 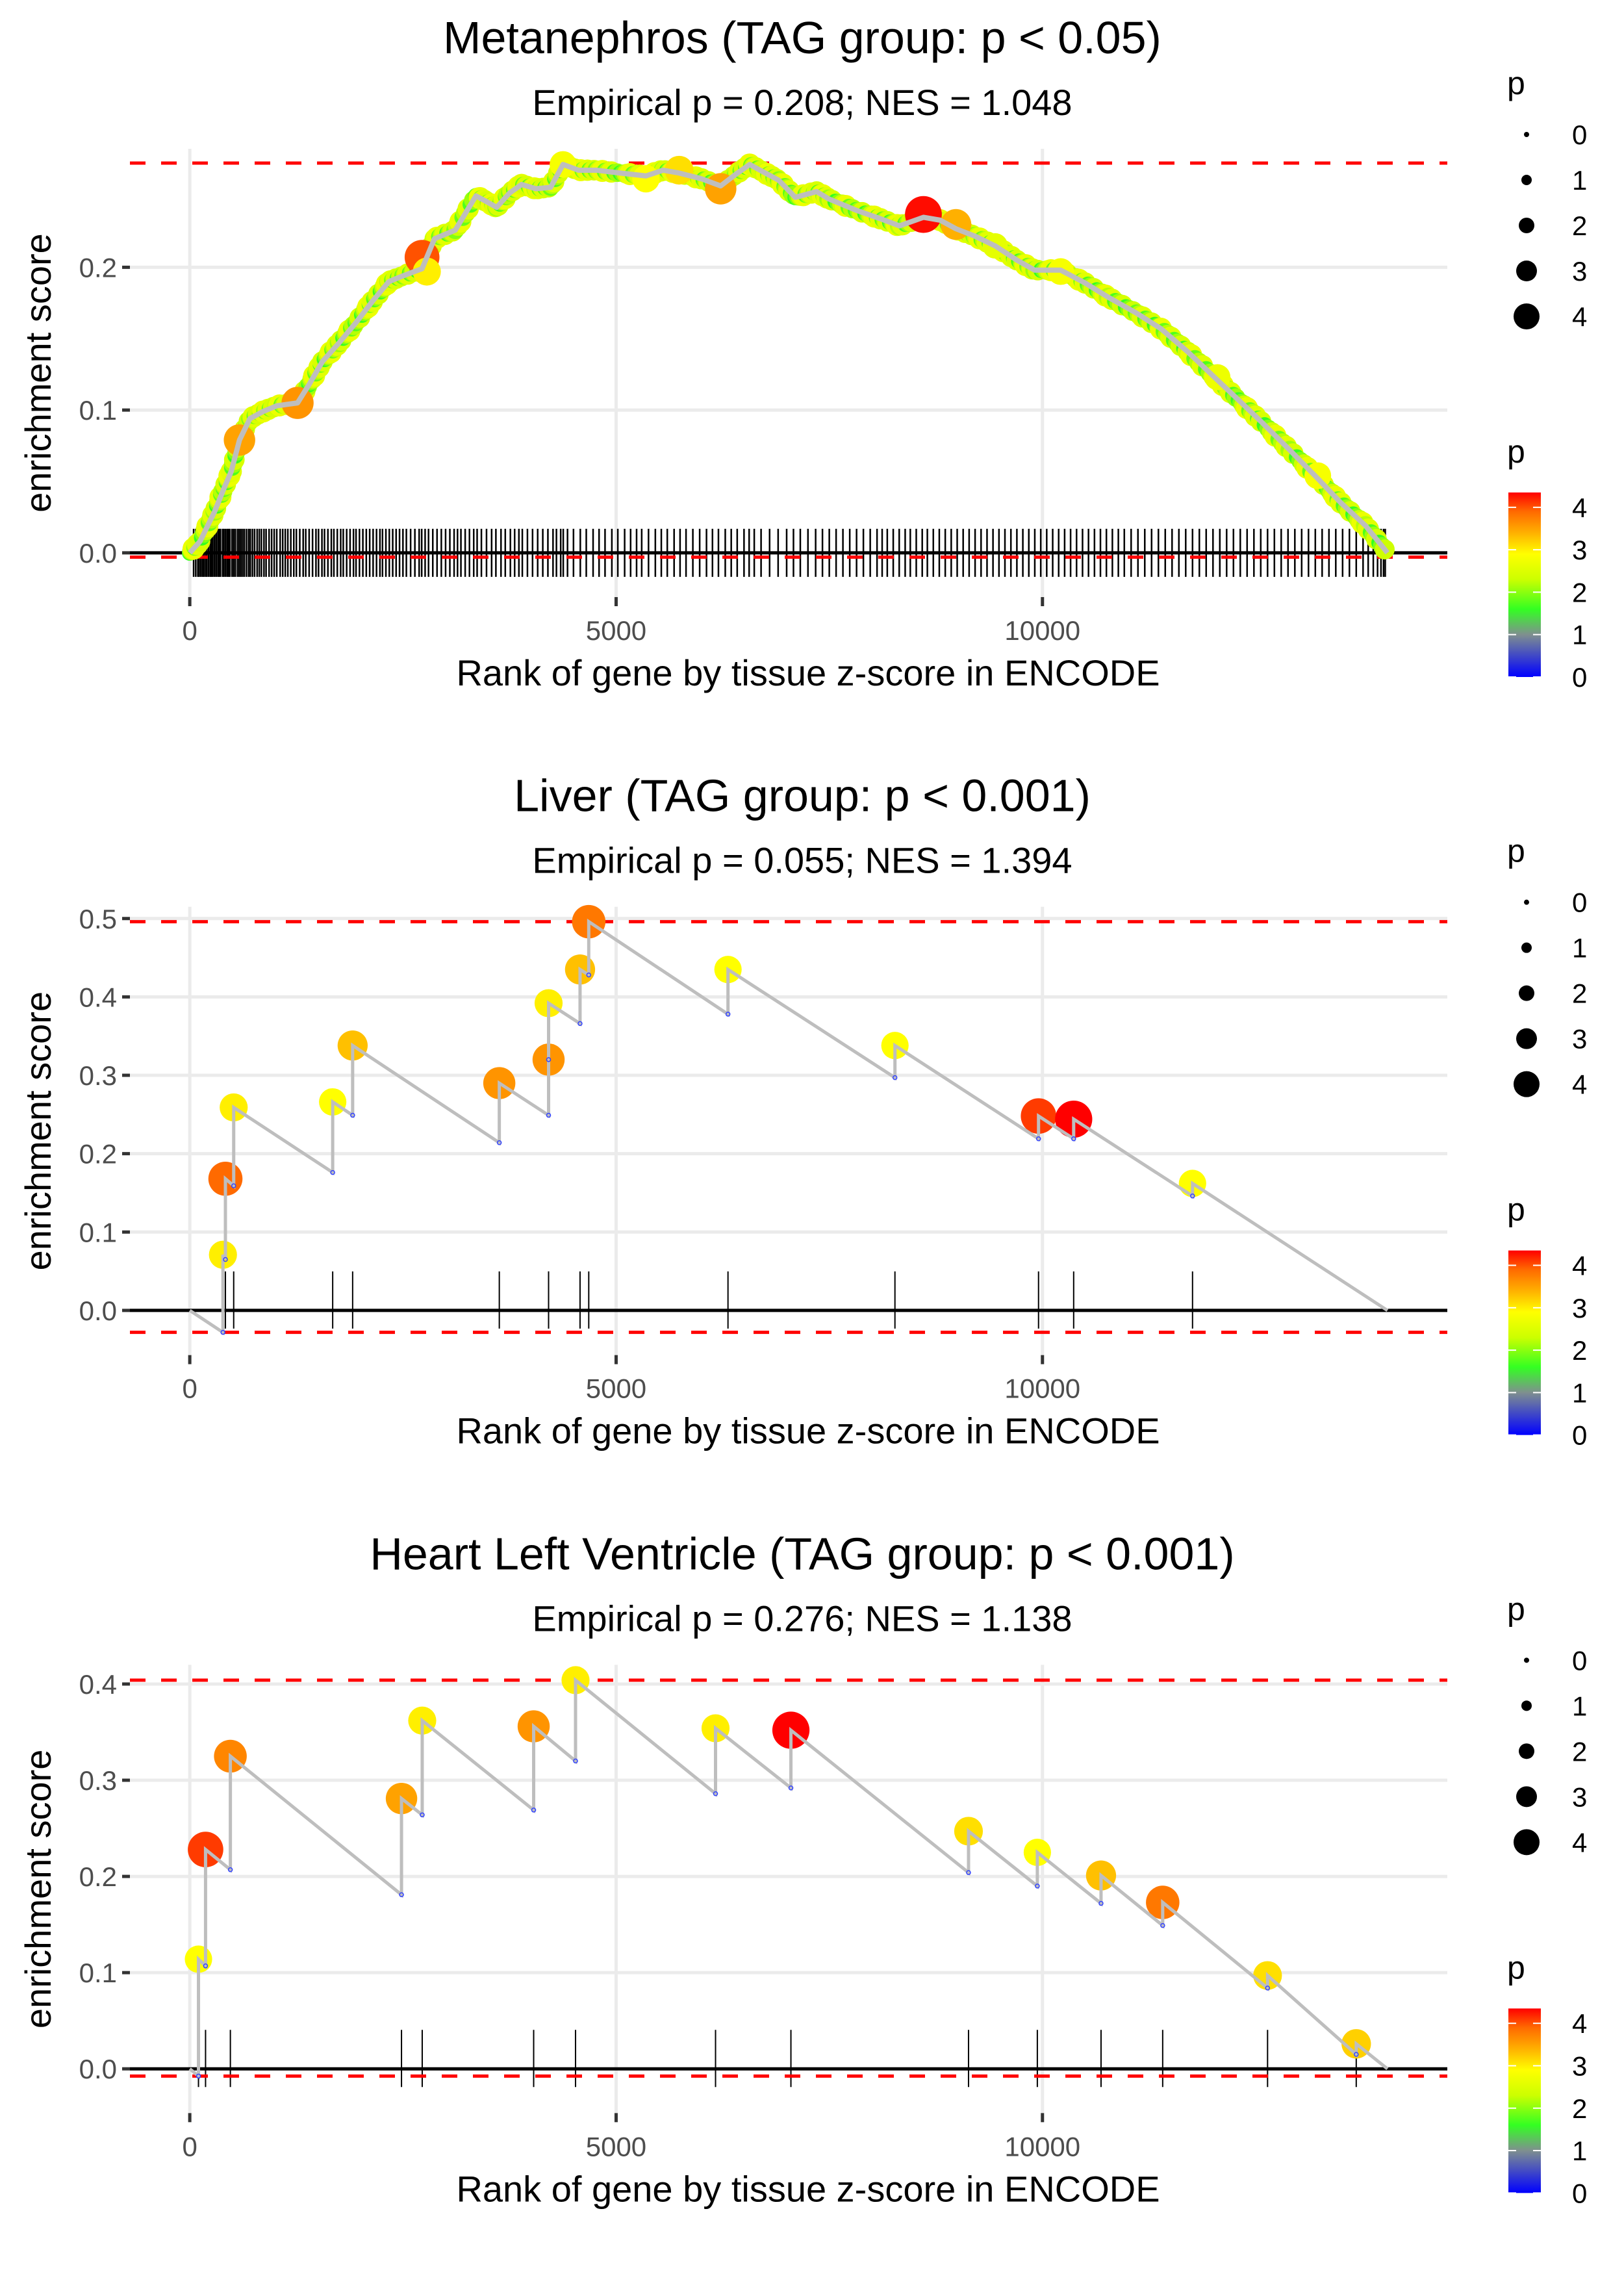 I want to click on size-legend-title: p, so click(x=1516, y=851).